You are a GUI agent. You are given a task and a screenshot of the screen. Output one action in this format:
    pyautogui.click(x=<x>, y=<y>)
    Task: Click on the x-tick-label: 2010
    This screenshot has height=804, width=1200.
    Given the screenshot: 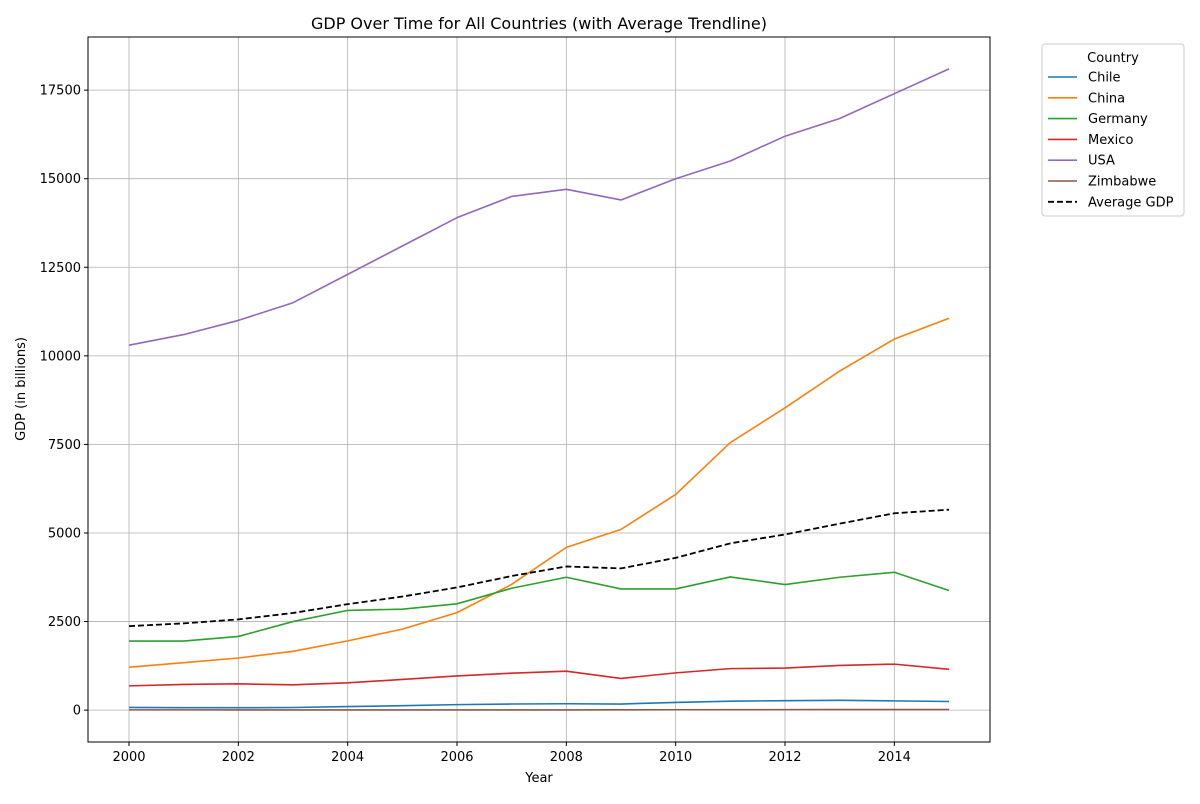 What is the action you would take?
    pyautogui.click(x=675, y=757)
    